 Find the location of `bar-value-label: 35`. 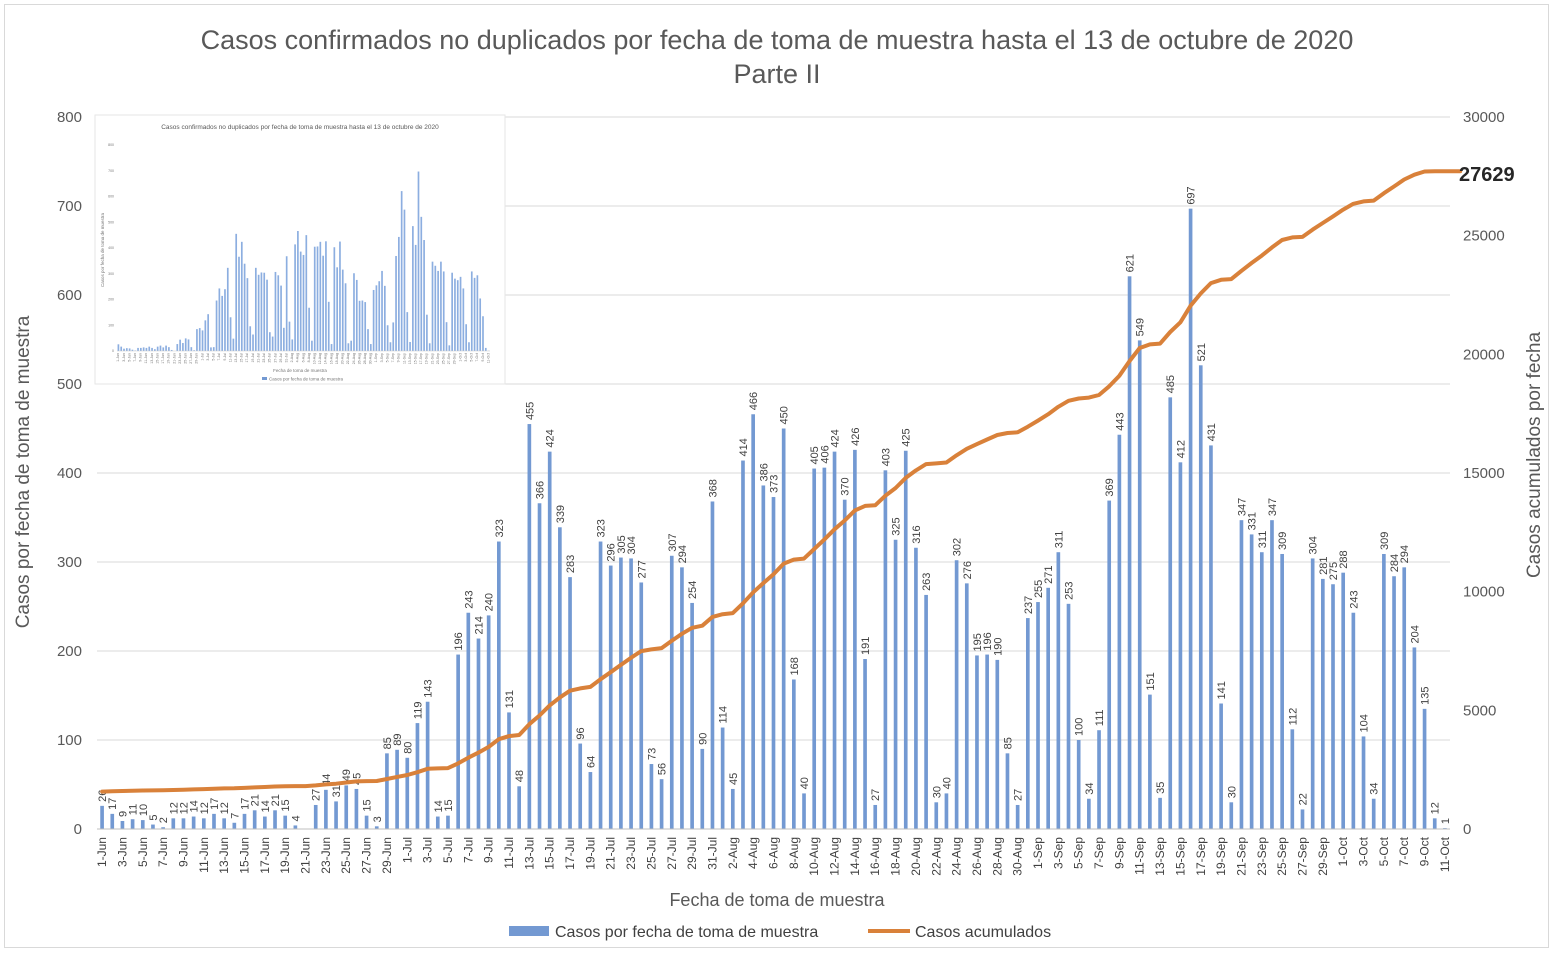

bar-value-label: 35 is located at coordinates (1161, 788).